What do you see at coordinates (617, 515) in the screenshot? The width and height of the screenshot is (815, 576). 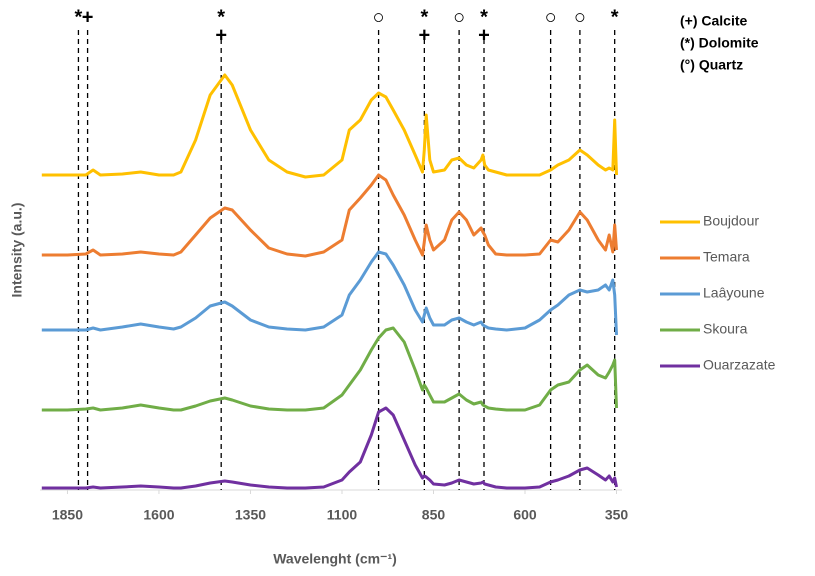 I see `x-tick-label: 350` at bounding box center [617, 515].